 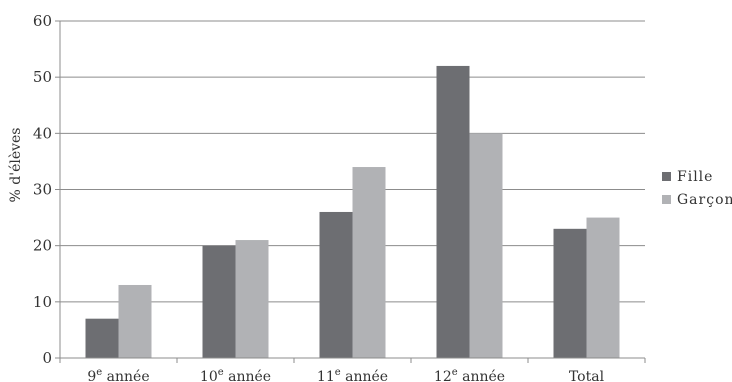 I want to click on x-tick-label: 10e année, so click(x=235, y=374).